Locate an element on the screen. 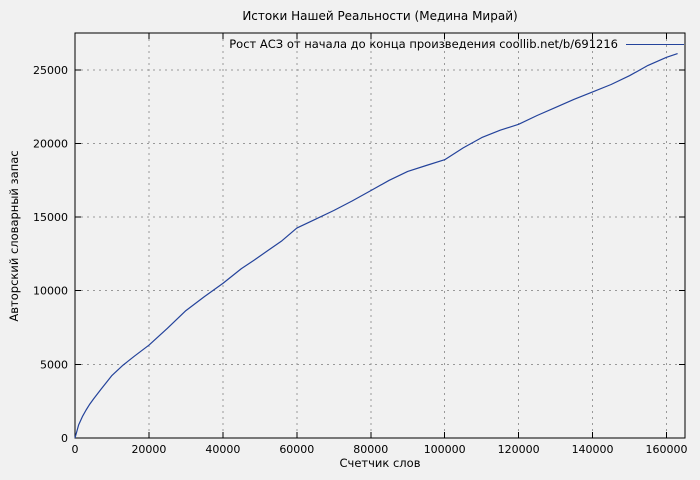  y-axis-label: Авторский словарный запас is located at coordinates (14, 236).